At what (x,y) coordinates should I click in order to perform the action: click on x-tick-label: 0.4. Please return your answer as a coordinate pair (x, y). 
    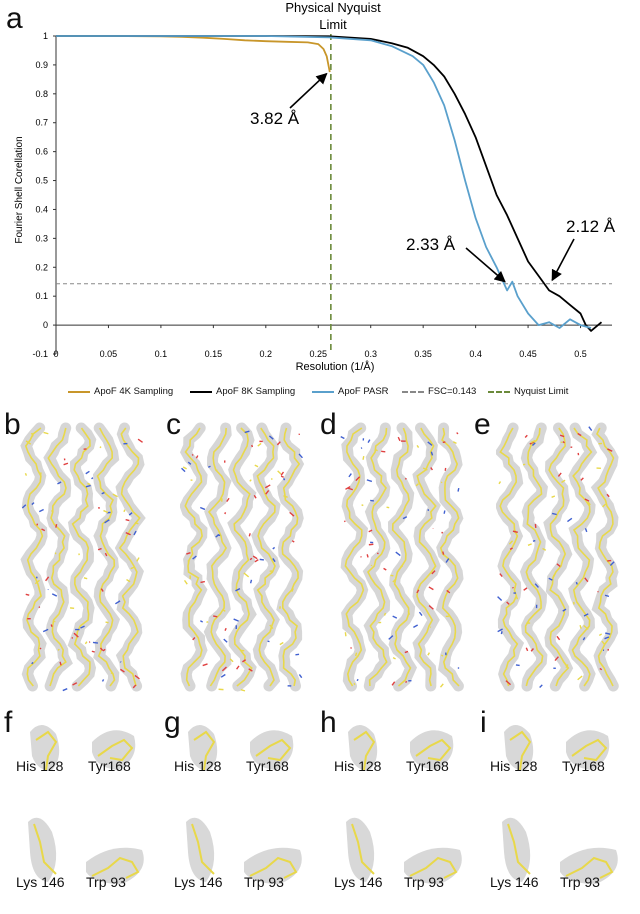
    Looking at the image, I should click on (475, 354).